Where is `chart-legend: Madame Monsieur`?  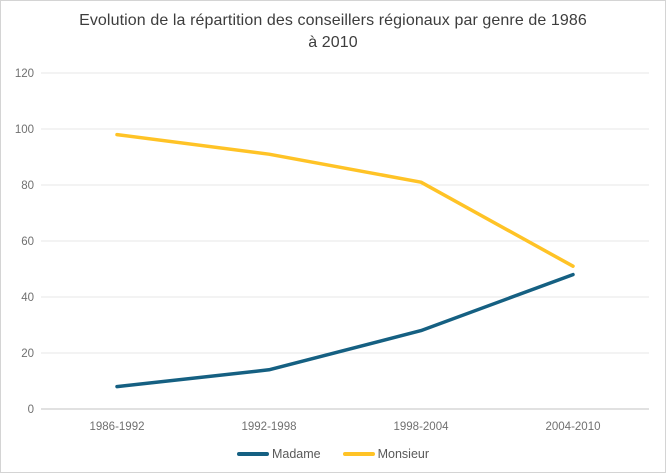 chart-legend: Madame Monsieur is located at coordinates (333, 454).